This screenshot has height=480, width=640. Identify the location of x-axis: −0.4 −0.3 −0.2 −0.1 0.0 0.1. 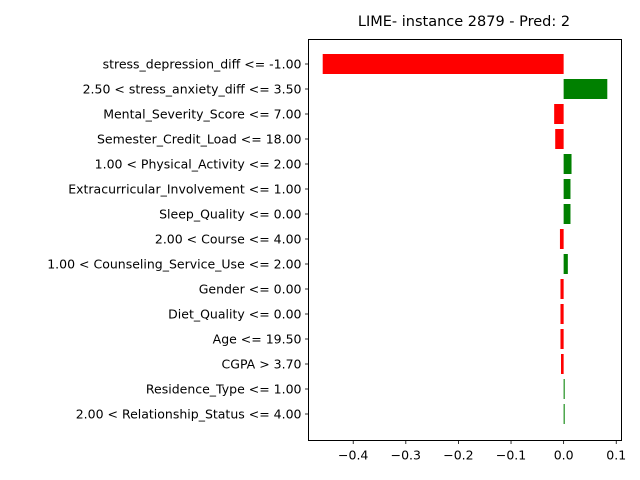
(482, 451).